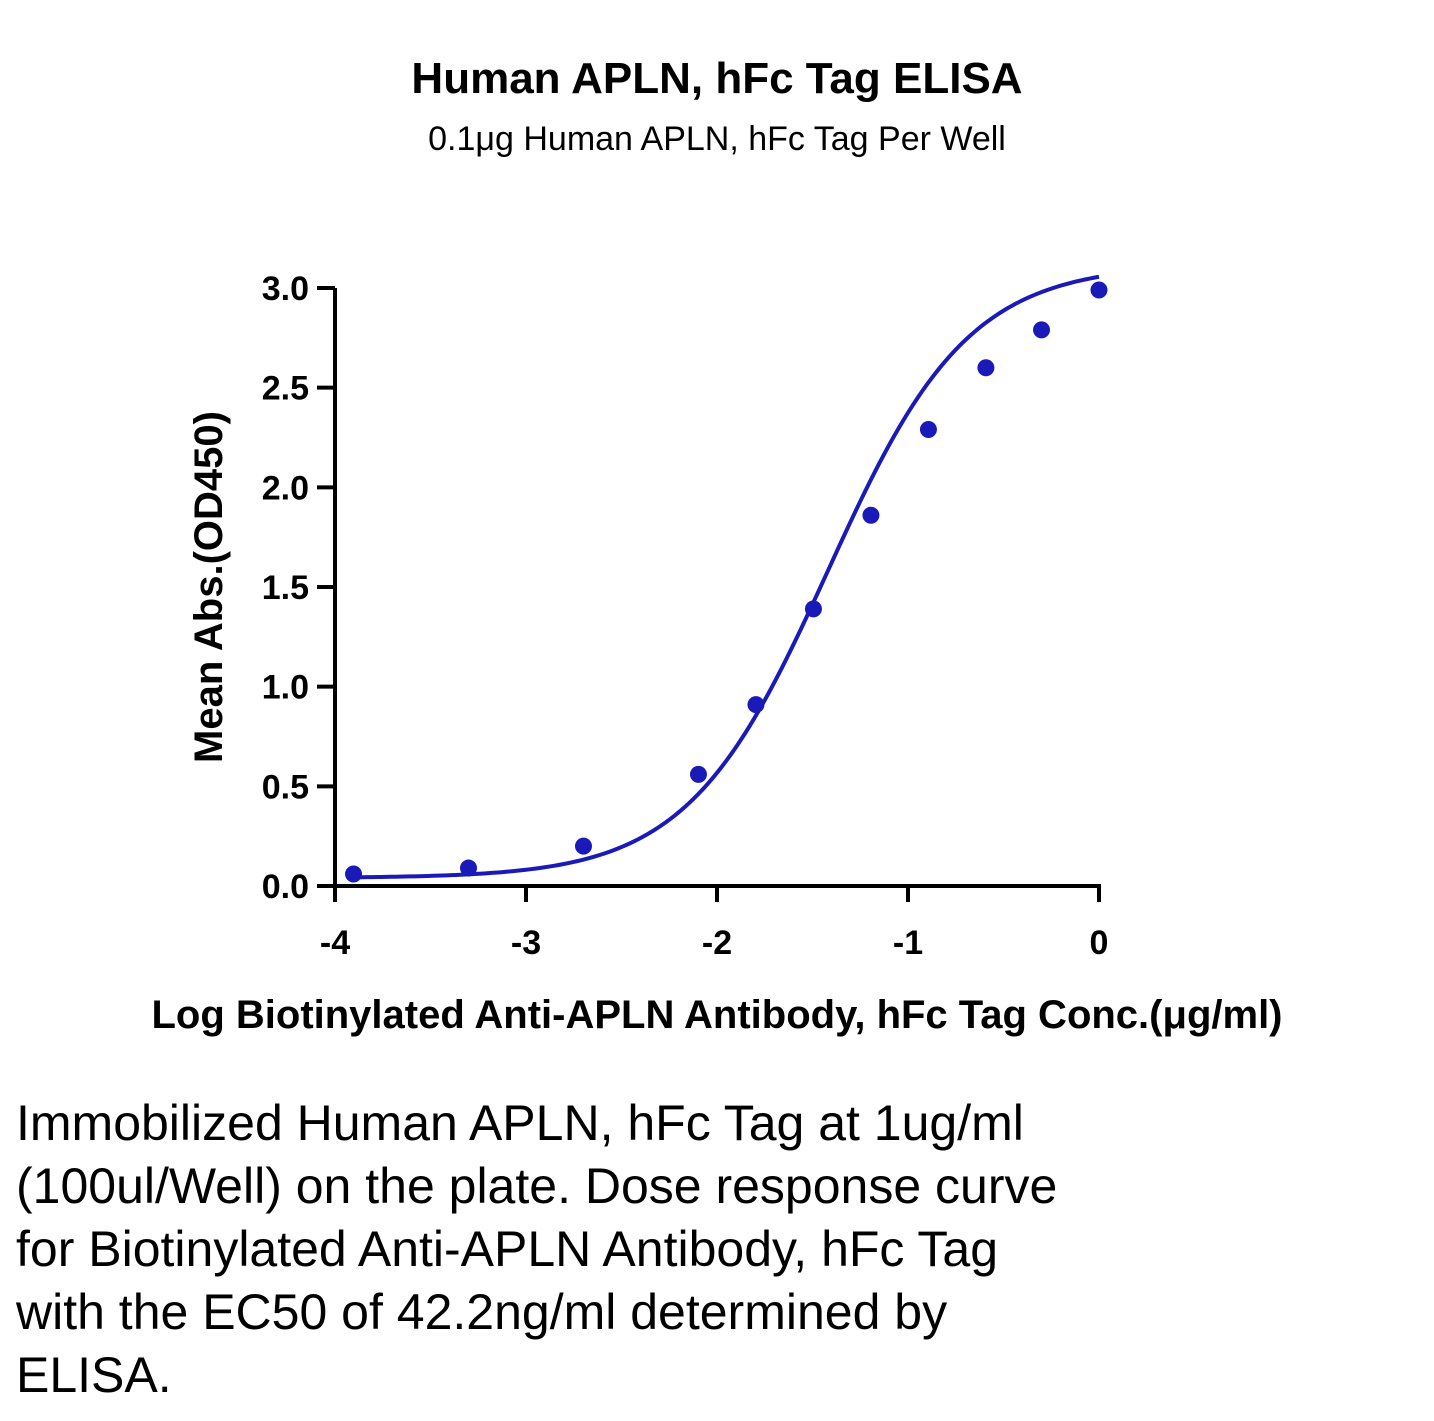  I want to click on y-tick-label: 2.5, so click(285, 389).